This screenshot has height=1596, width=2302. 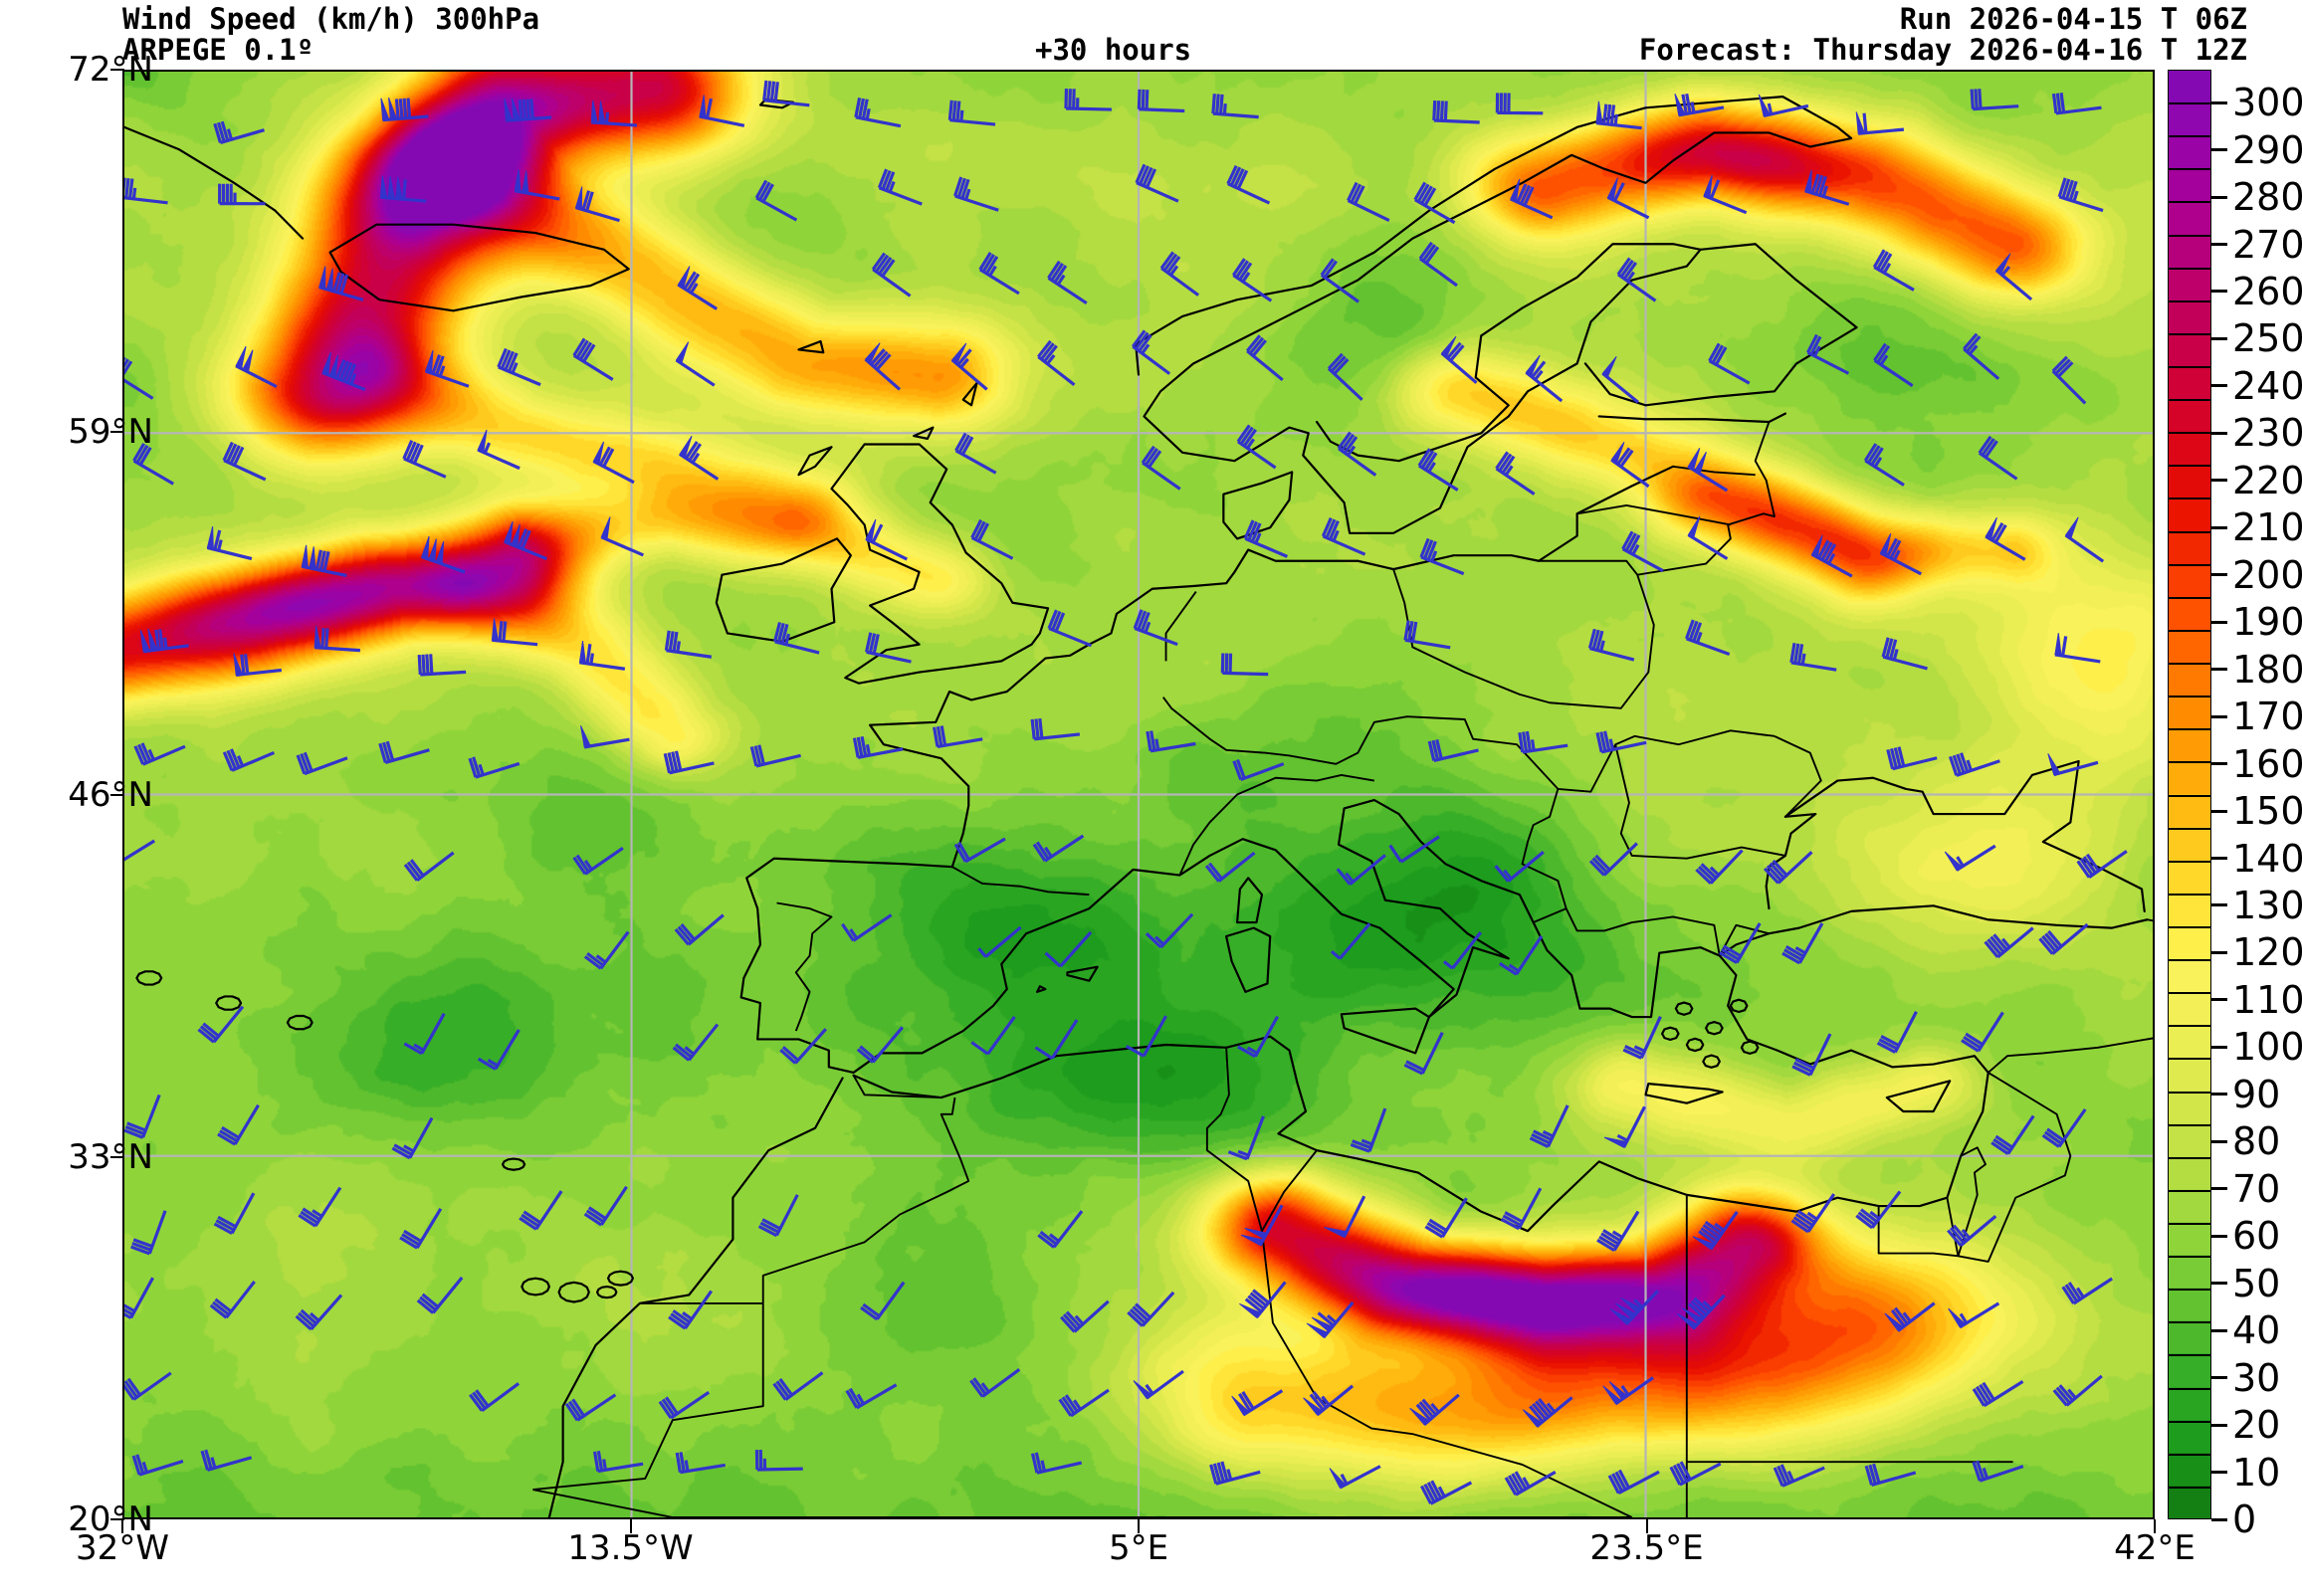 What do you see at coordinates (2256, 1472) in the screenshot?
I see `colorbar-tick-label-10: 10` at bounding box center [2256, 1472].